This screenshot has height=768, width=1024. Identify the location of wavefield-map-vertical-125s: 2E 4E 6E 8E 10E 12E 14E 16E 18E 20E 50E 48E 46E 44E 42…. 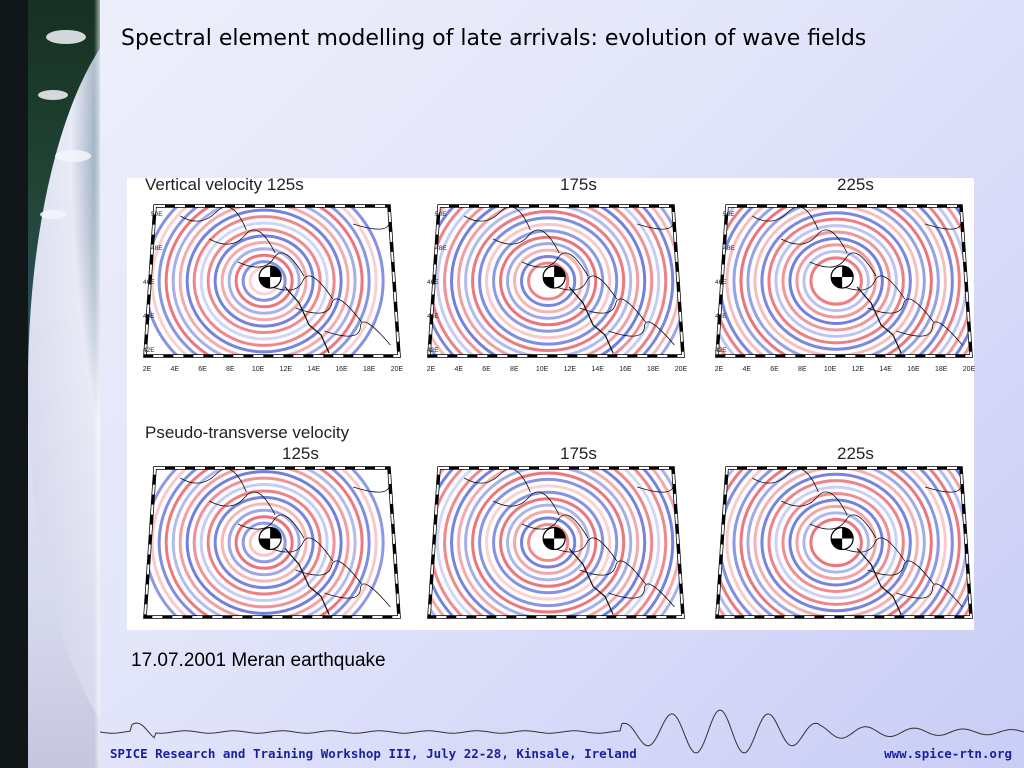
(273, 288).